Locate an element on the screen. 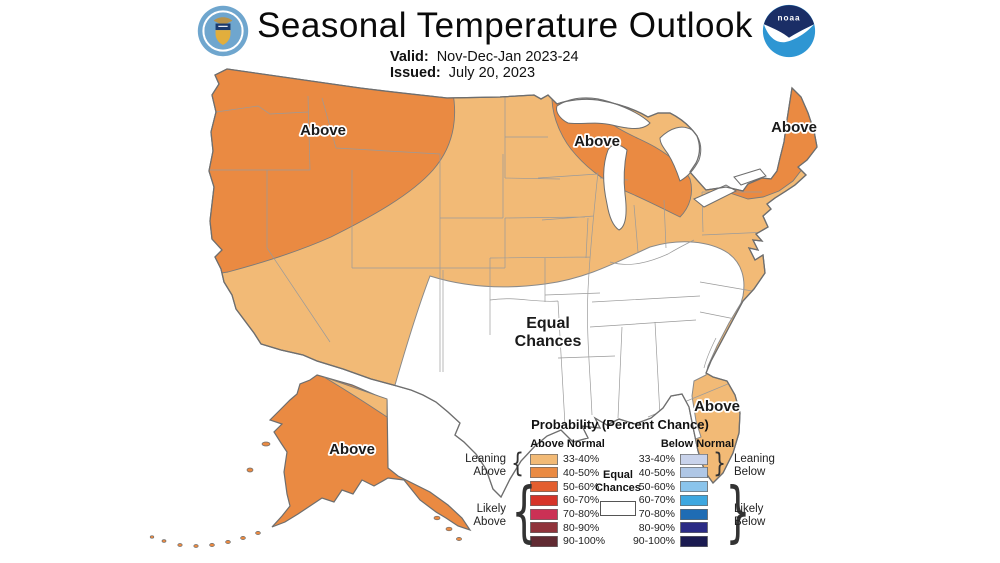  page-title: Seasonal Temperature Outlook is located at coordinates (505, 25).